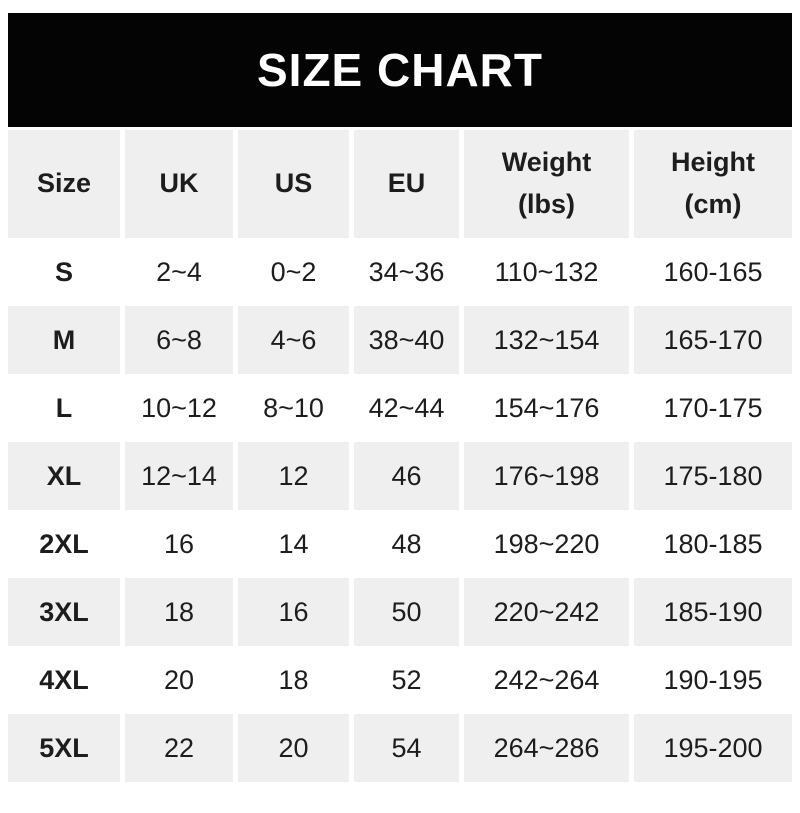 This screenshot has height=813, width=800. I want to click on cell-us: 4~6, so click(293, 340).